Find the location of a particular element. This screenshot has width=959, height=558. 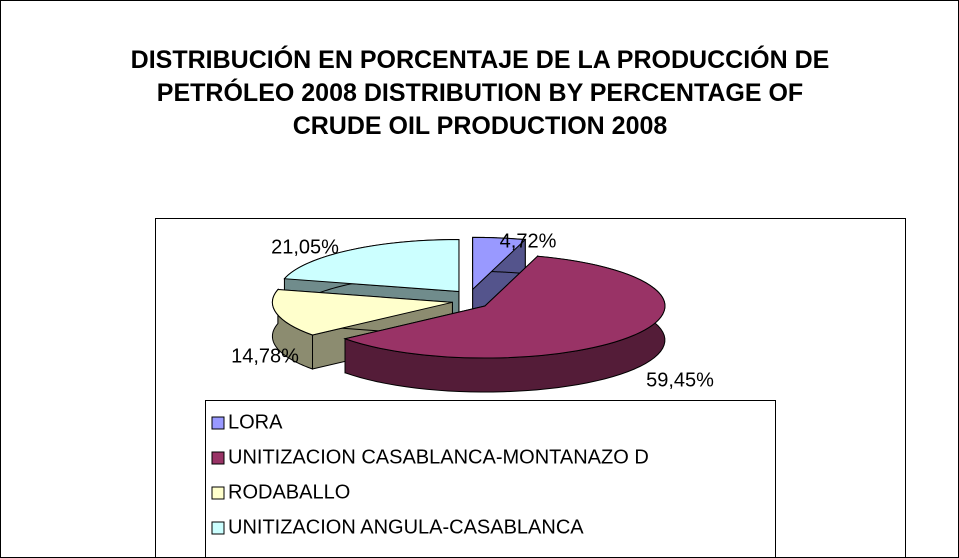

data-label: 4,72% is located at coordinates (528, 241).